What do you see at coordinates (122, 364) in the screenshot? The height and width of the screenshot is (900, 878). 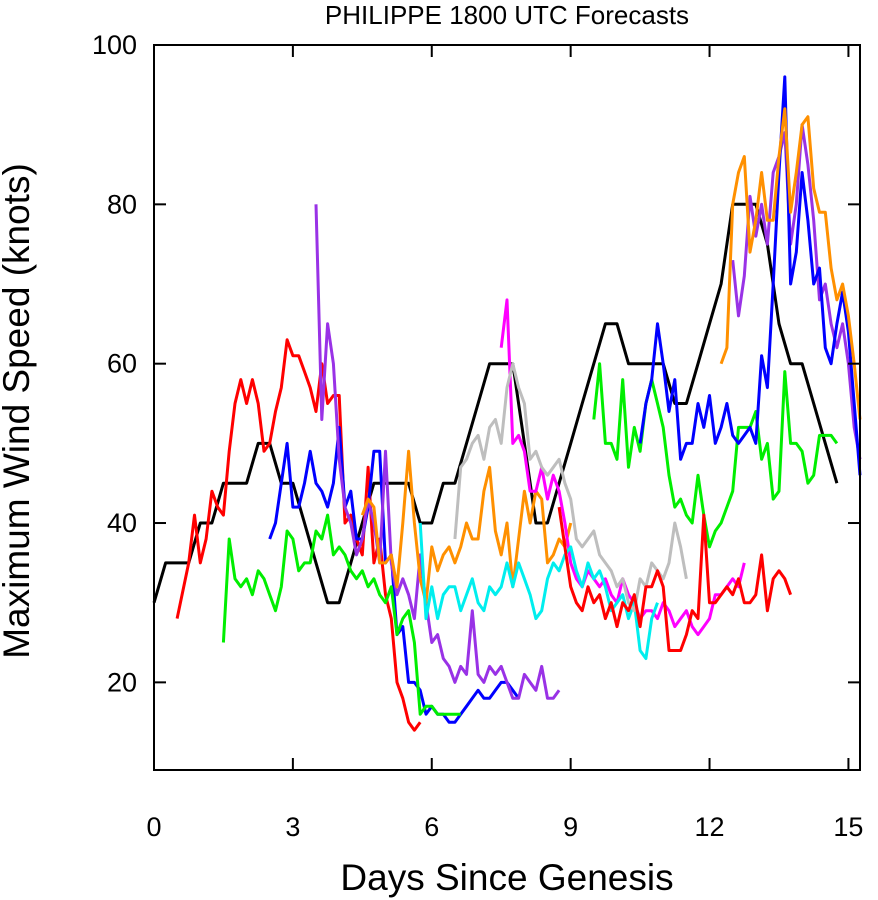 I see `y-tick-label: 60` at bounding box center [122, 364].